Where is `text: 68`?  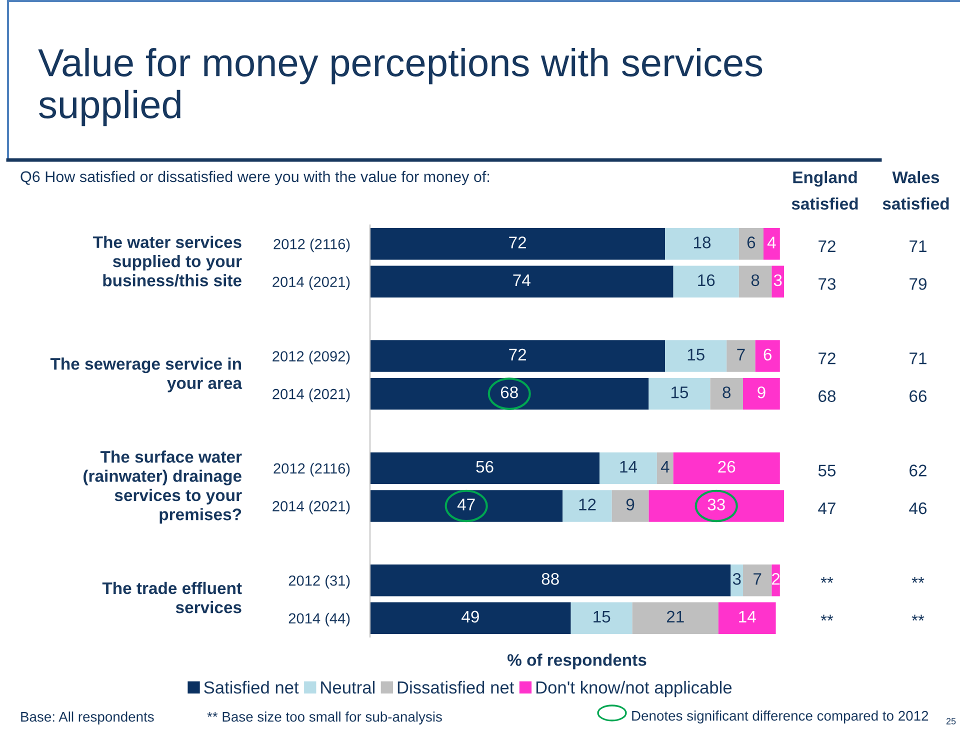
text: 68 is located at coordinates (827, 396).